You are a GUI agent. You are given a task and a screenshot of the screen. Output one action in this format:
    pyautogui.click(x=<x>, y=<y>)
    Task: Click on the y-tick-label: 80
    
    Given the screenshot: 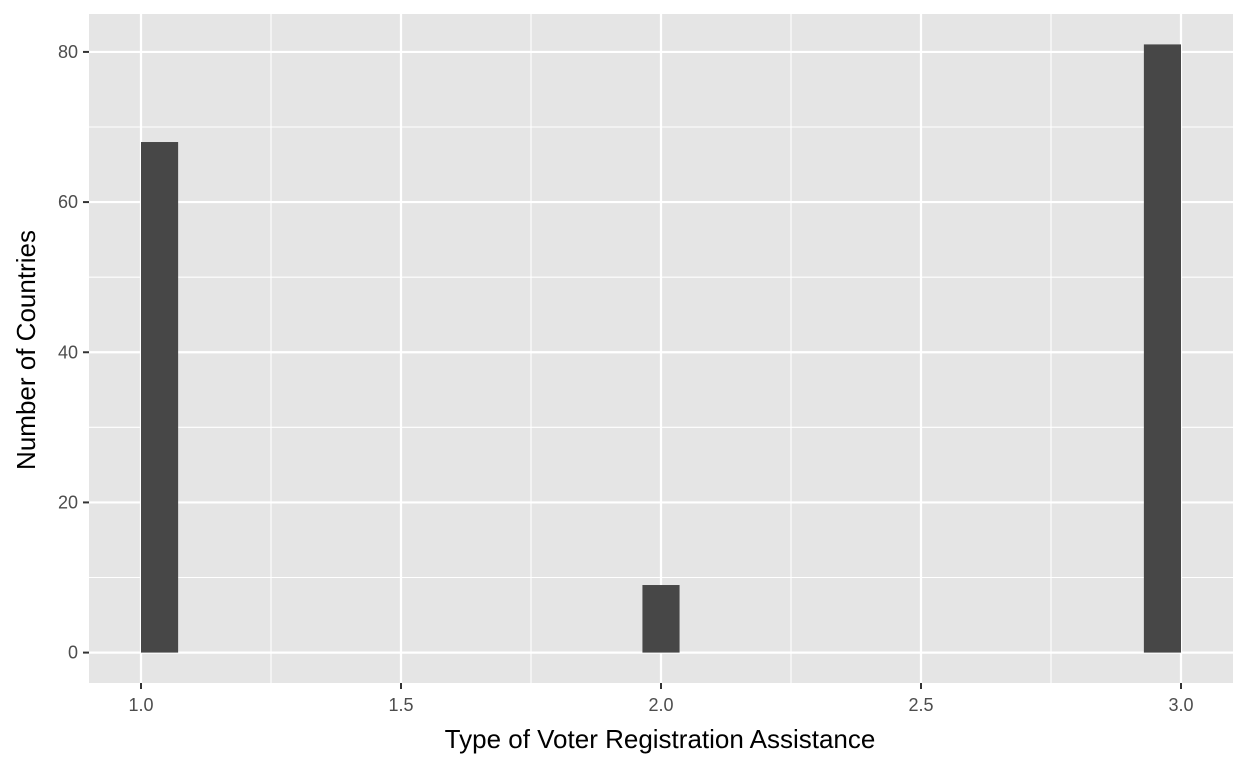 What is the action you would take?
    pyautogui.click(x=68, y=52)
    